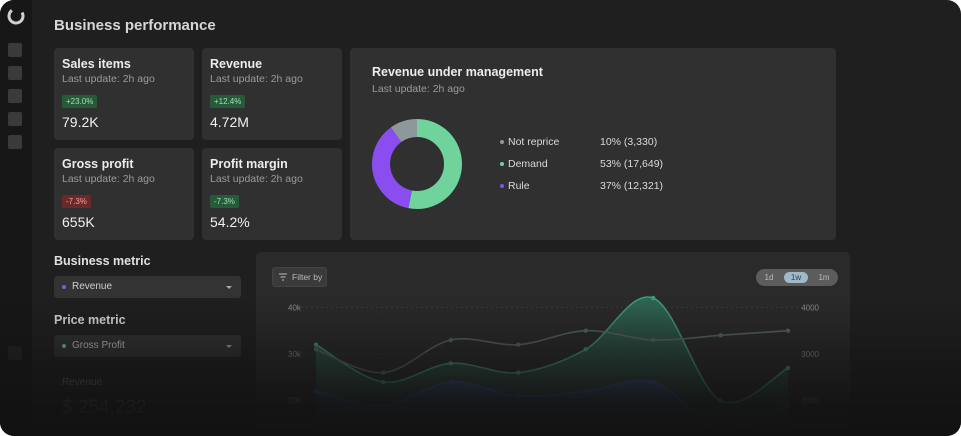  Describe the element at coordinates (80, 101) in the screenshot. I see `kpi-change-badge: +23.0%` at that location.